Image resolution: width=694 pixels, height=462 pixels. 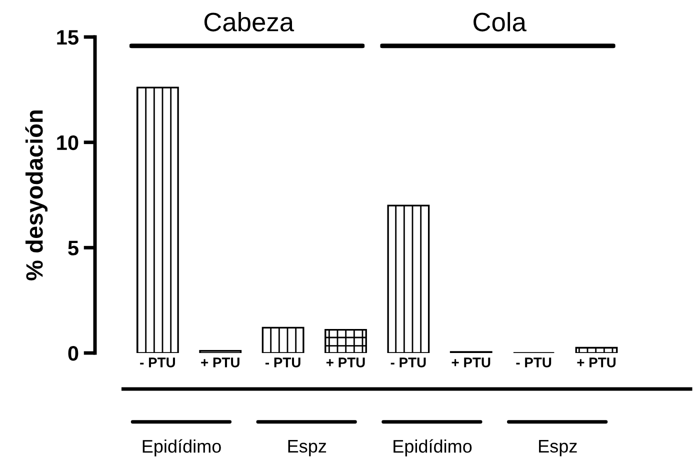 I want to click on text: Cabeza, so click(x=249, y=22).